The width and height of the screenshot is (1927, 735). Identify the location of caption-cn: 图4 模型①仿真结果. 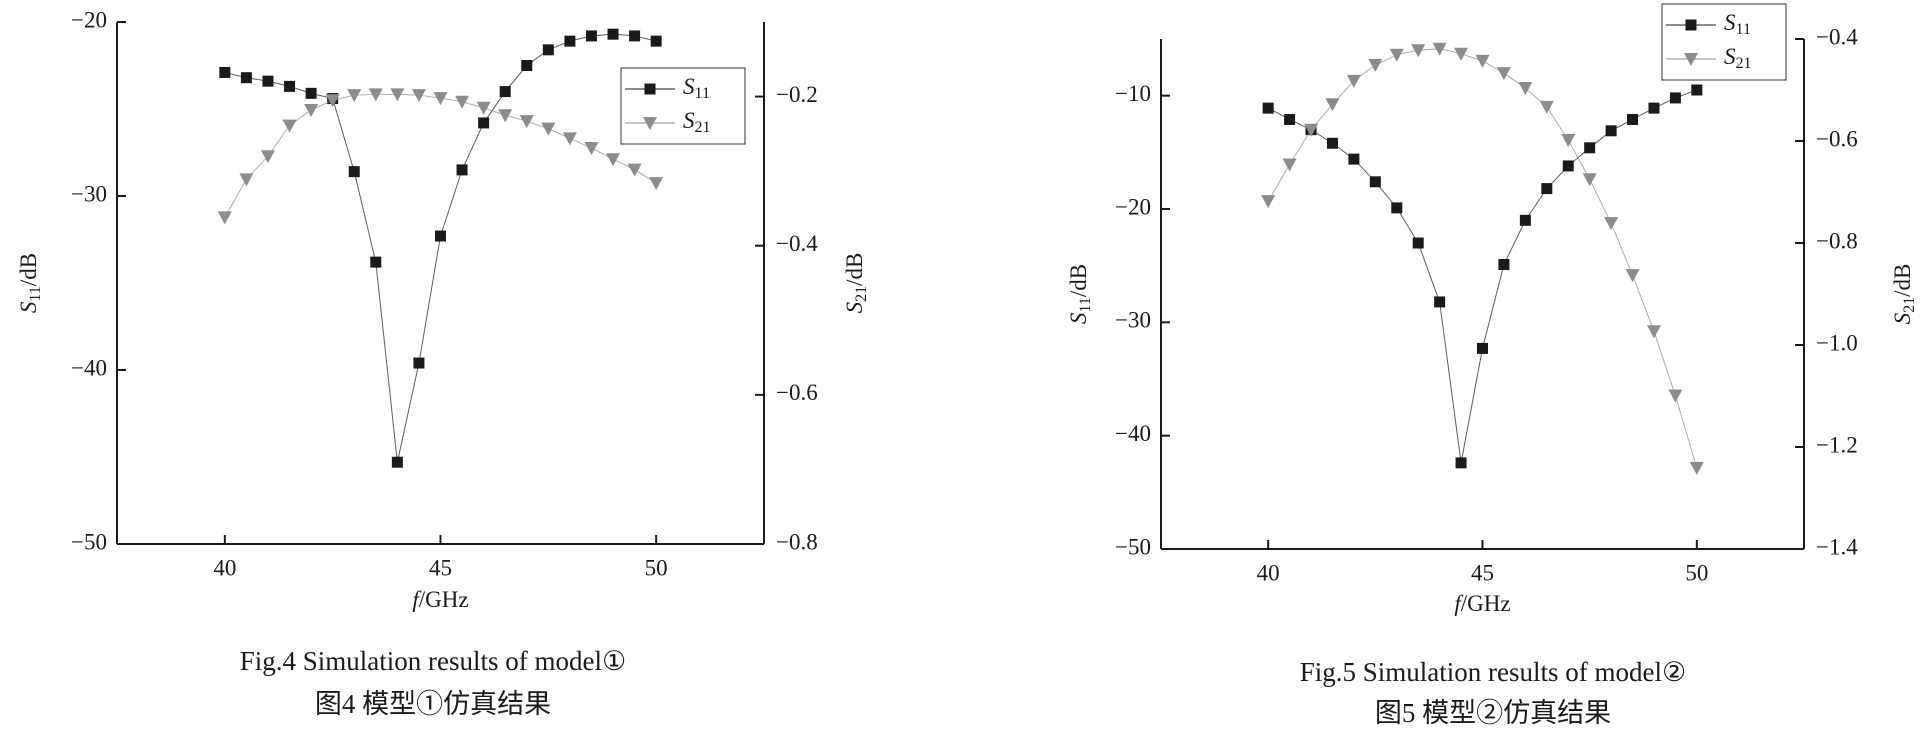
(433, 704).